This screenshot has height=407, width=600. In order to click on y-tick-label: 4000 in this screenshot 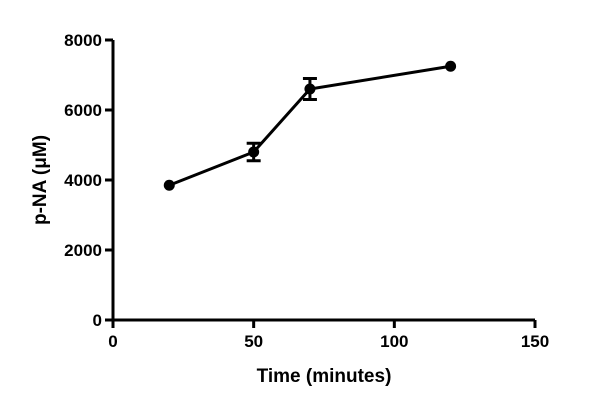, I will do `click(83, 180)`.